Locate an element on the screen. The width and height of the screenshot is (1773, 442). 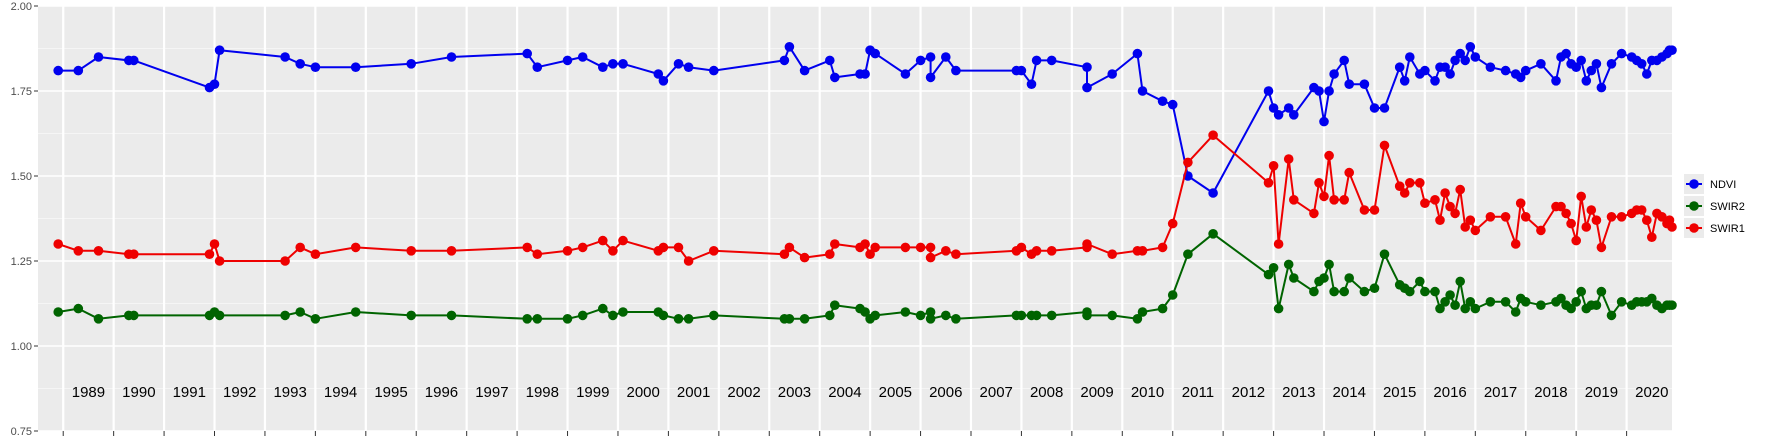
year-label: 2007 is located at coordinates (996, 392).